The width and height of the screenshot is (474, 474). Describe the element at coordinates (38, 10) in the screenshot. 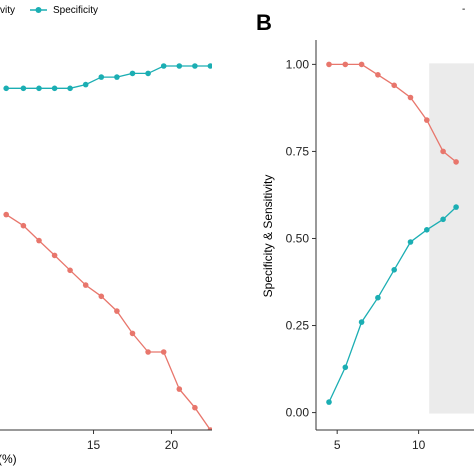

I see `legend-swatch-specificity-point` at that location.